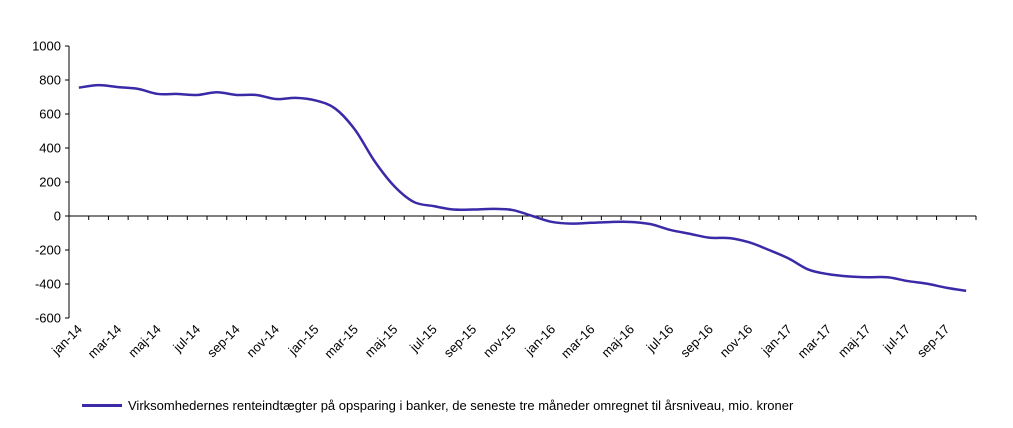  I want to click on x-tick-label: mar-15, so click(341, 342).